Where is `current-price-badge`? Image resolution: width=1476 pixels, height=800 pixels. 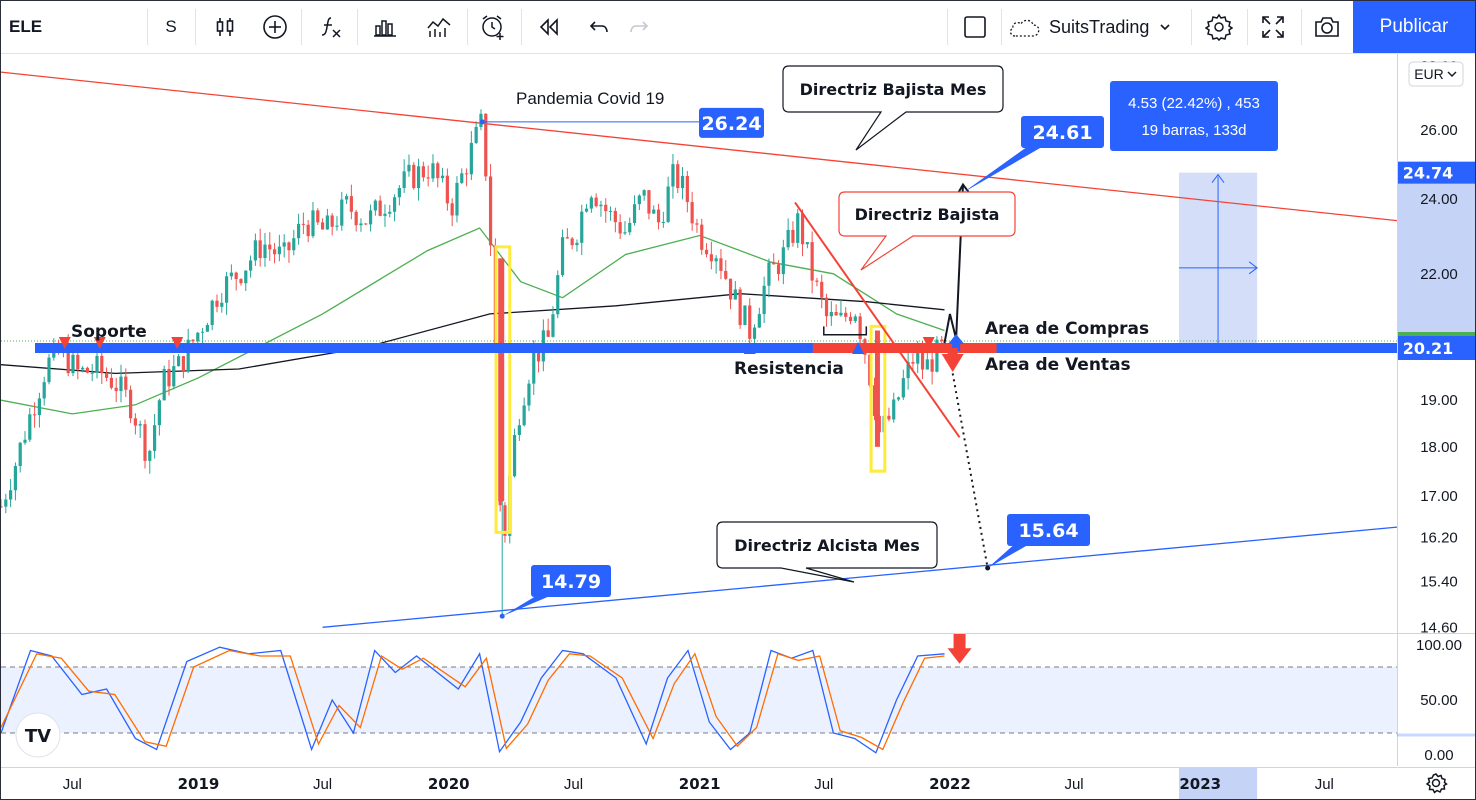 current-price-badge is located at coordinates (1436, 348).